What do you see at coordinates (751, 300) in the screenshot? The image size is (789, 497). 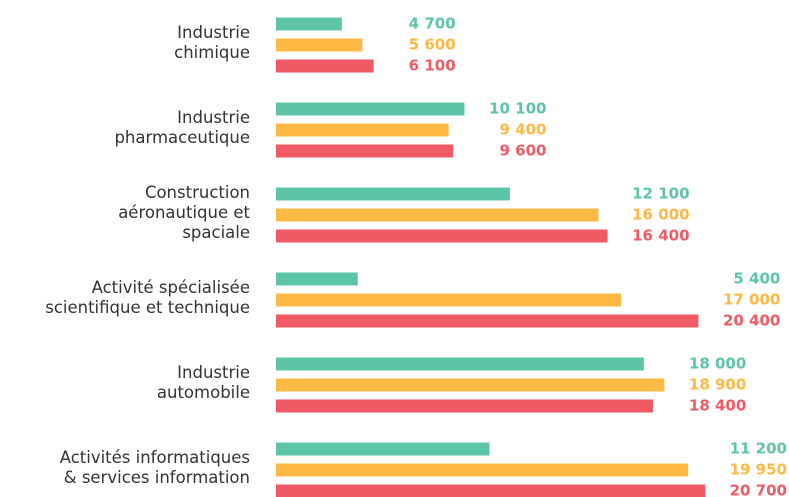 I see `value-label: 17 000` at bounding box center [751, 300].